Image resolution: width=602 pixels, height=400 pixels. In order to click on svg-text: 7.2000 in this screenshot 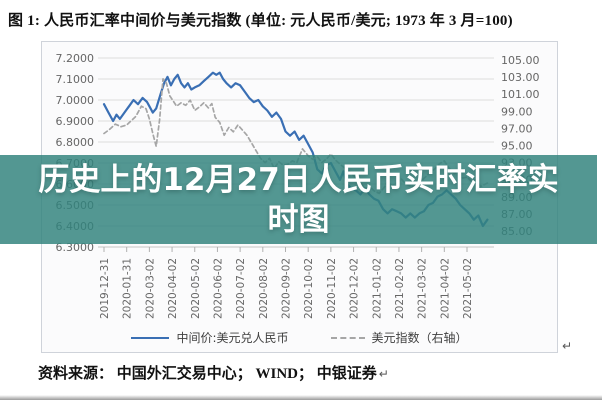, I will do `click(75, 58)`.